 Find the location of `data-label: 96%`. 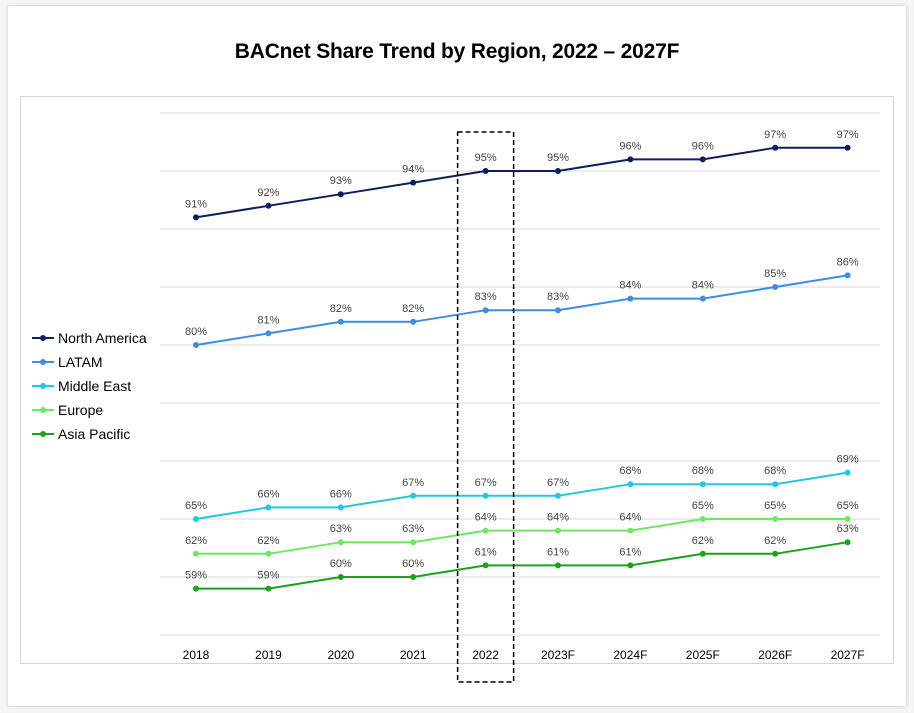

data-label: 96% is located at coordinates (630, 146).